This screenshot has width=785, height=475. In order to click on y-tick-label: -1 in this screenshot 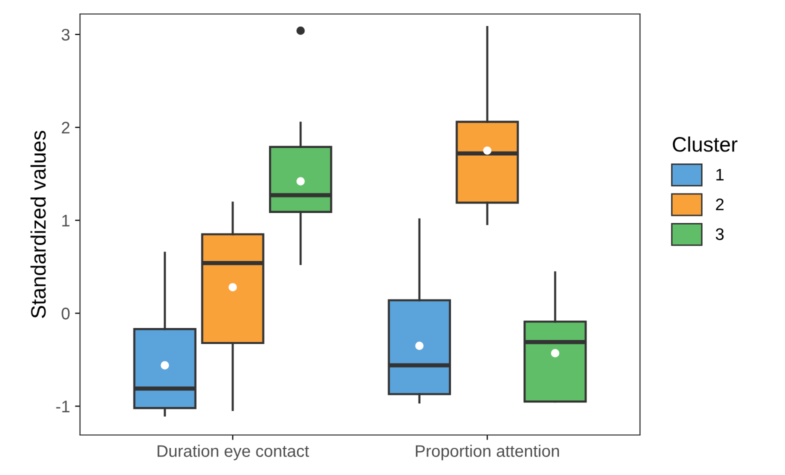, I will do `click(63, 406)`.